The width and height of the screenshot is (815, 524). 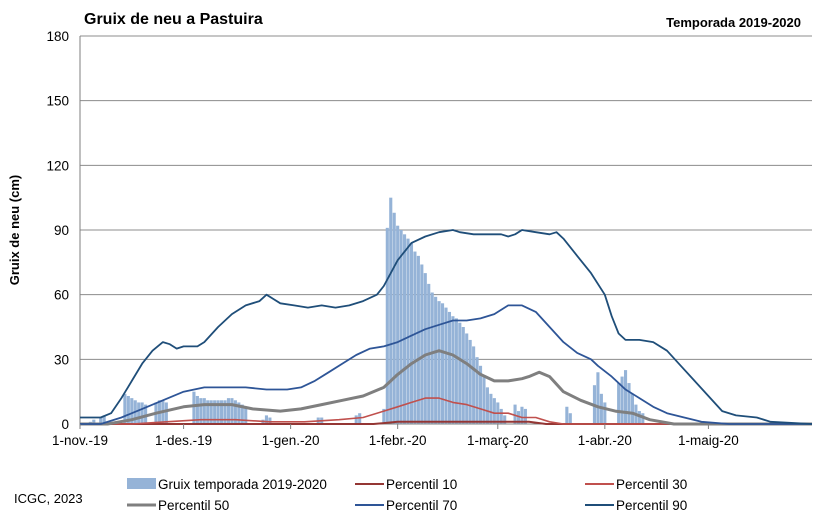 What do you see at coordinates (57, 165) in the screenshot?
I see `y-tick-label: 120` at bounding box center [57, 165].